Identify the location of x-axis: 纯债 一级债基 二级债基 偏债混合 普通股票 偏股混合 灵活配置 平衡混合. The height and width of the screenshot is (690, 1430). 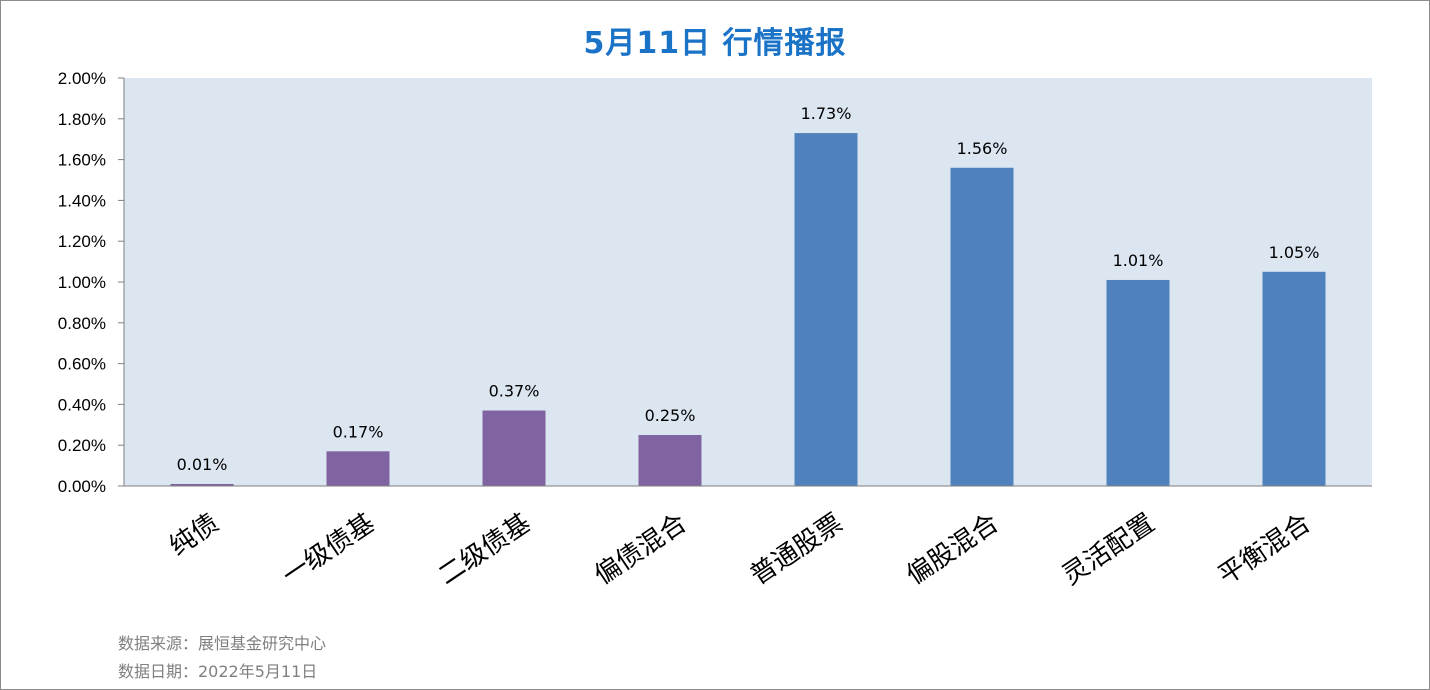
(748, 538).